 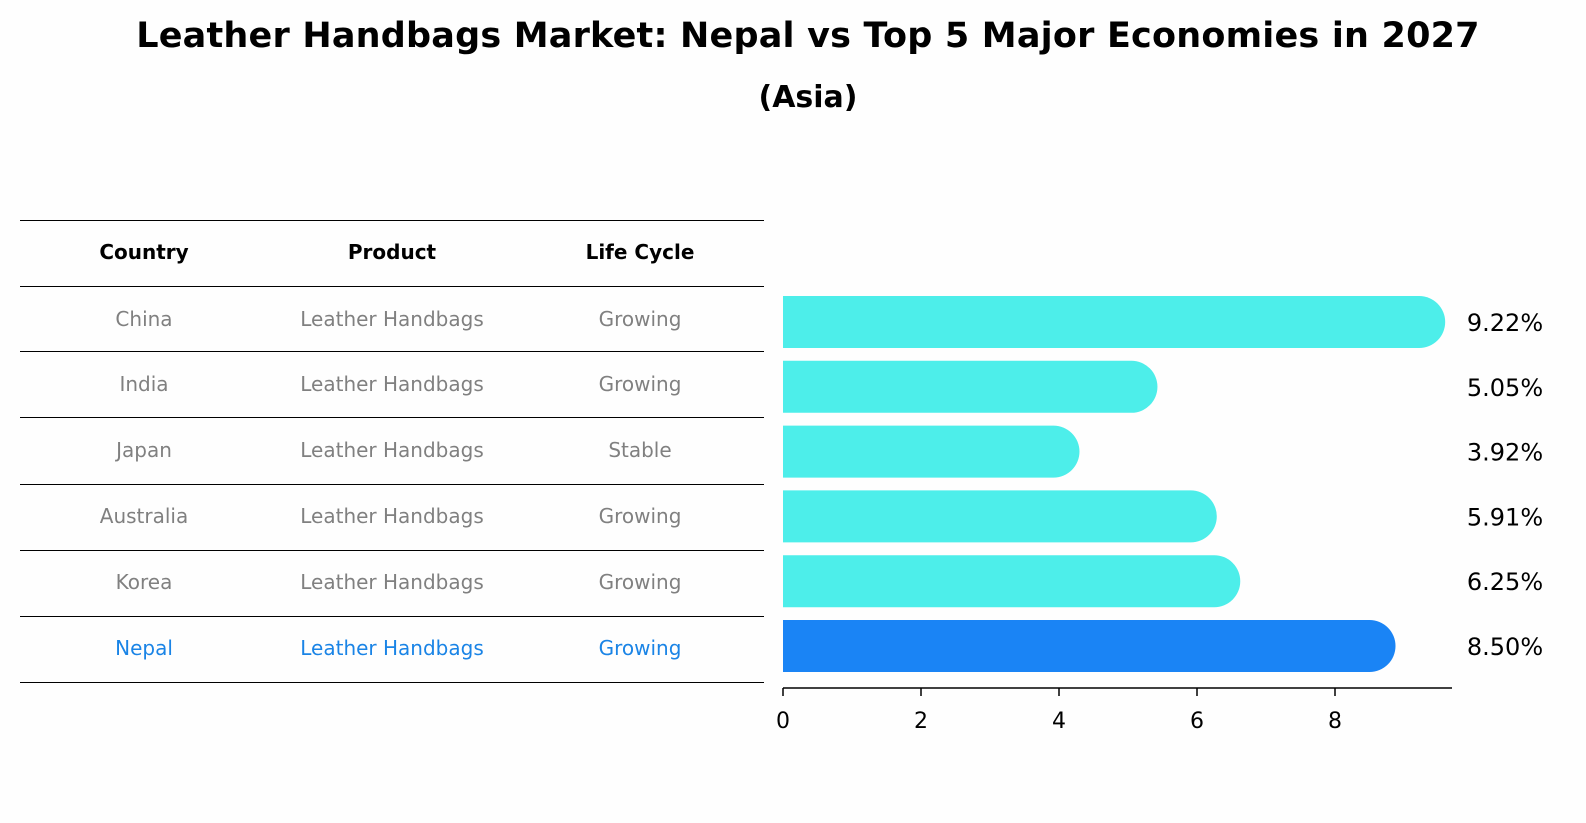 What do you see at coordinates (392, 648) in the screenshot?
I see `cell-product-highlight: Leather Handbags` at bounding box center [392, 648].